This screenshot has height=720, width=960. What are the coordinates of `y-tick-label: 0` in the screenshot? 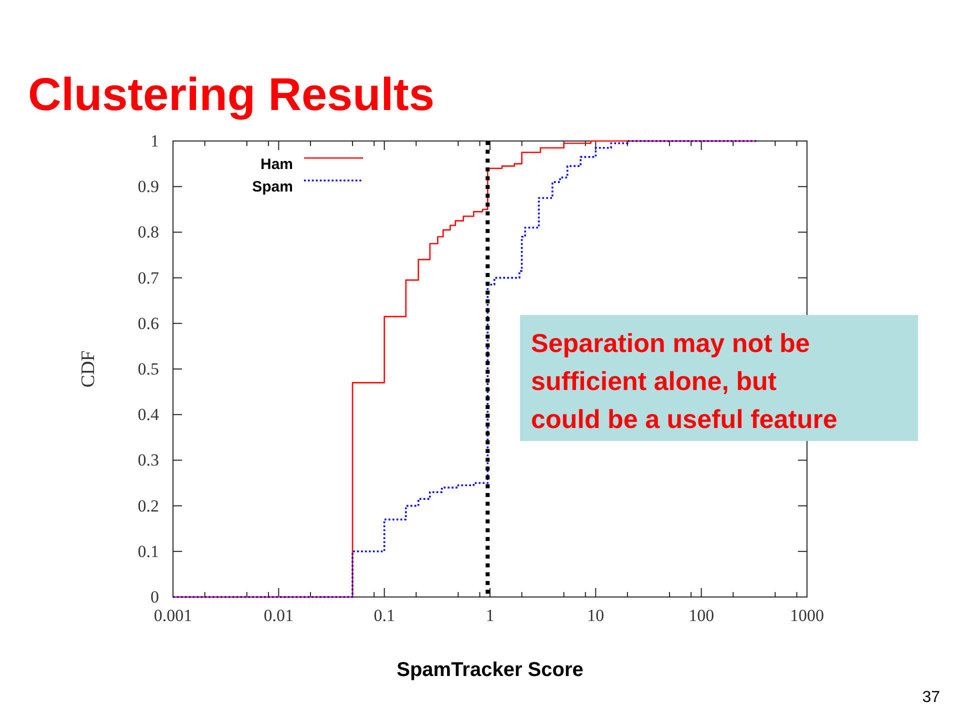 It's located at (154, 596).